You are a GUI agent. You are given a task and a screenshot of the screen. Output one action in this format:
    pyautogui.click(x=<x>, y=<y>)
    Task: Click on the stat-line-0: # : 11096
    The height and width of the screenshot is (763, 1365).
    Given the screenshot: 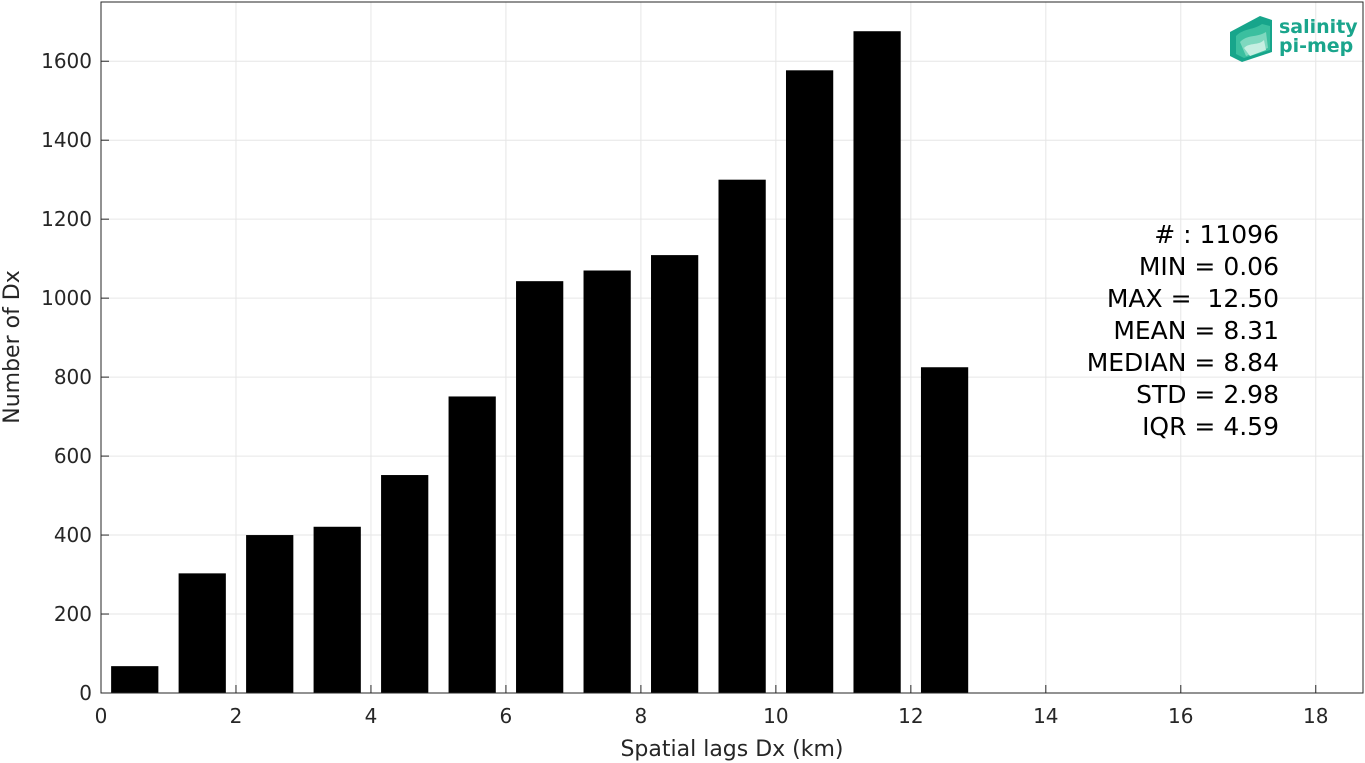 What is the action you would take?
    pyautogui.click(x=1216, y=234)
    